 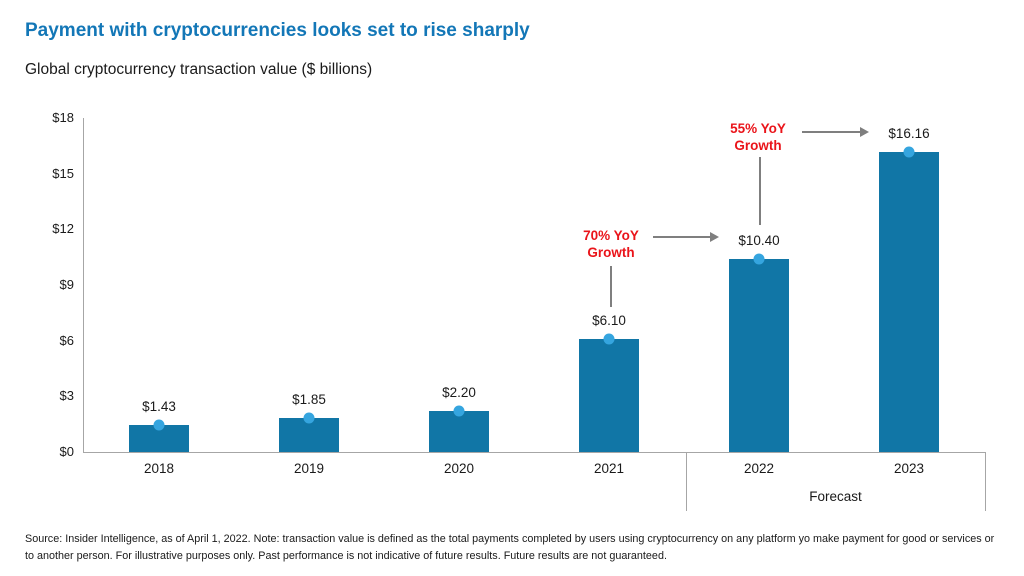 I want to click on bar-value-label-2021: $6.10, so click(x=609, y=320).